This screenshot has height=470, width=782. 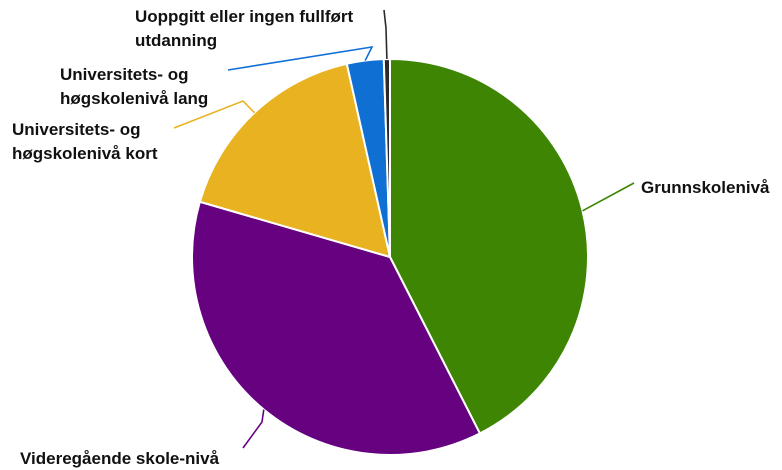 I want to click on slice-label-universitets-og-h-gskoleniva-lang: Universitets- og høgskolenivå lang, so click(x=134, y=86).